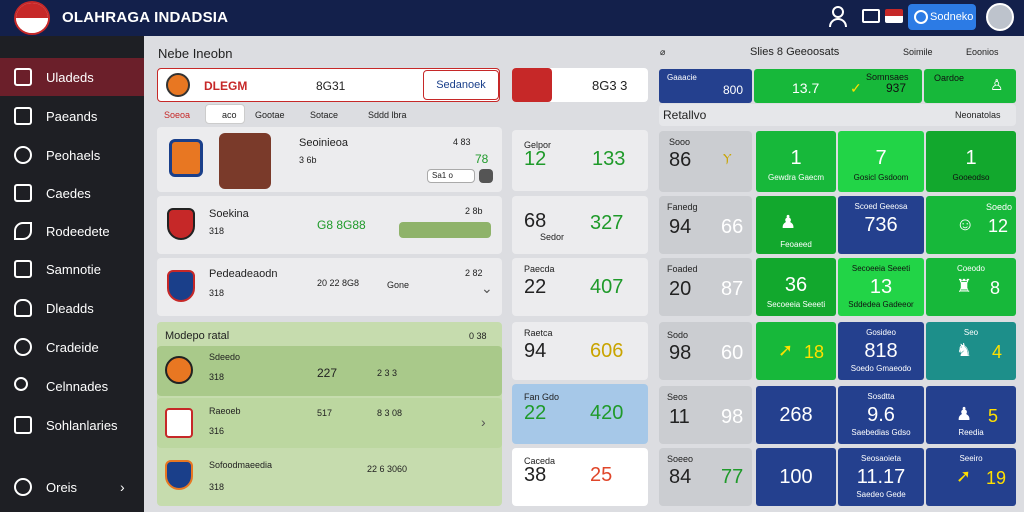  Describe the element at coordinates (341, 225) in the screenshot. I see `row-value: G8 8G88` at that location.